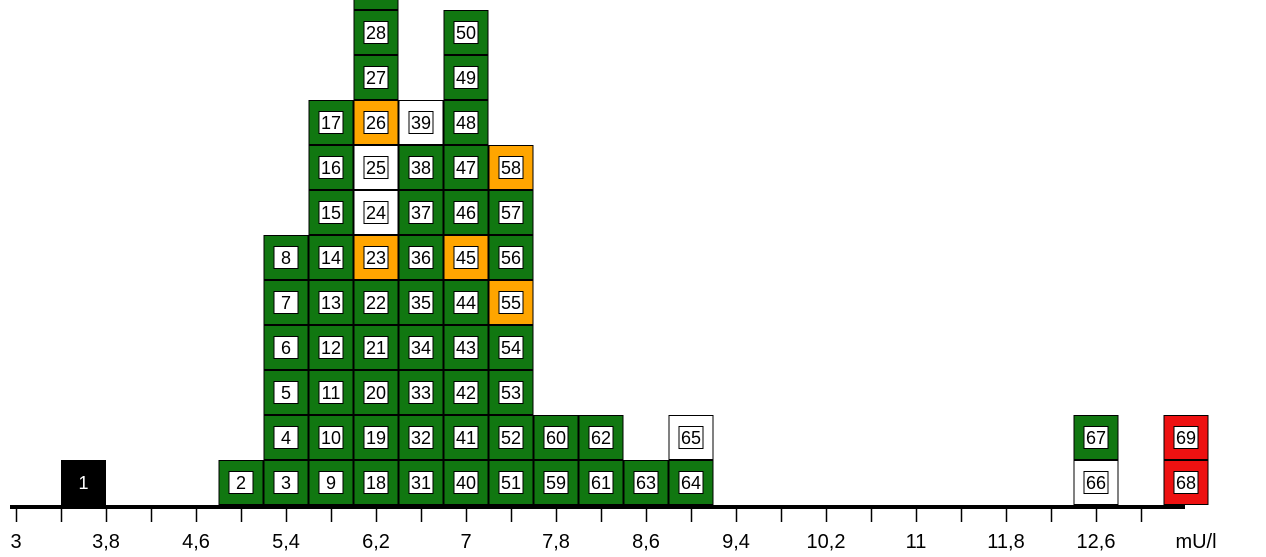 This screenshot has width=1266, height=557. I want to click on sample-cell: 25, so click(376, 167).